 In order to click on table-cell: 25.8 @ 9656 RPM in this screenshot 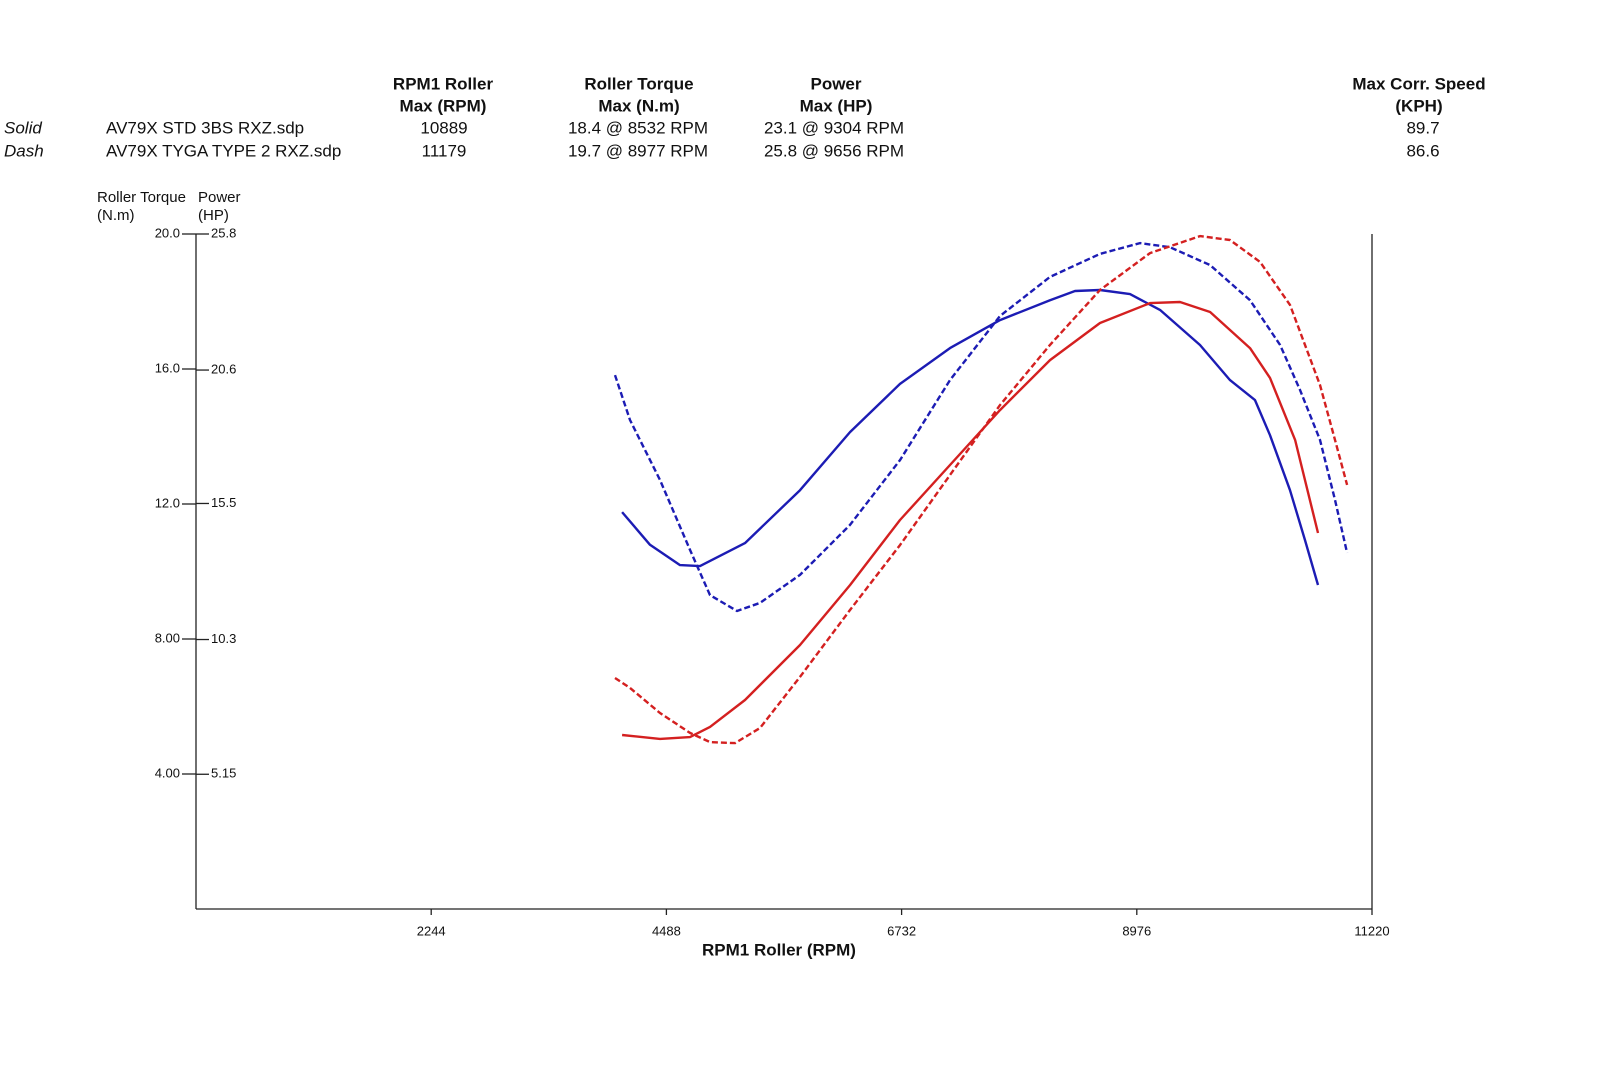, I will do `click(834, 150)`.